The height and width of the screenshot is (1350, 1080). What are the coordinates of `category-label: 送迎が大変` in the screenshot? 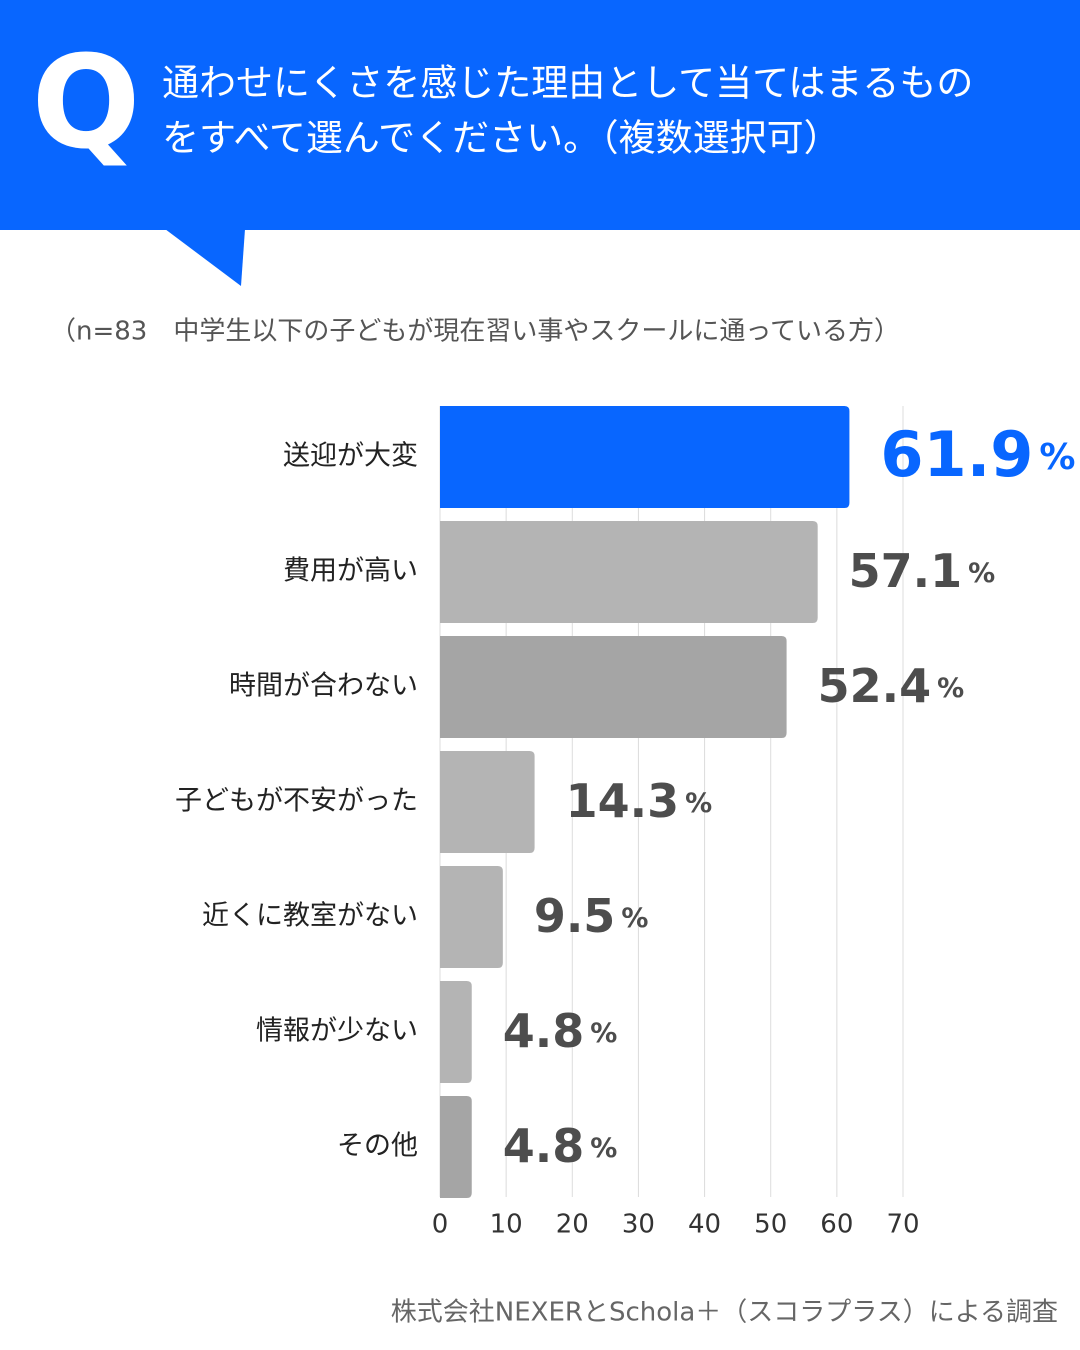 It's located at (350, 456).